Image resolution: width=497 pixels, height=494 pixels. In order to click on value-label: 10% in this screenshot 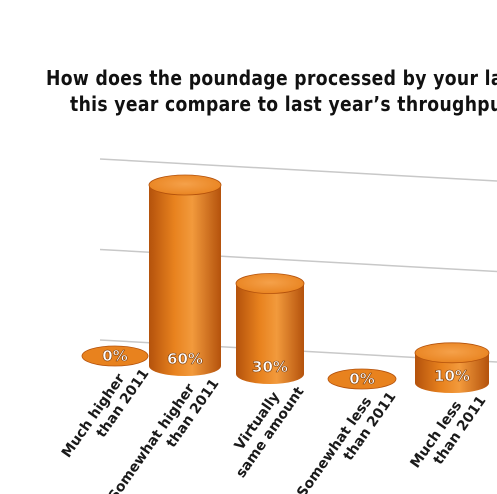, I will do `click(452, 376)`.